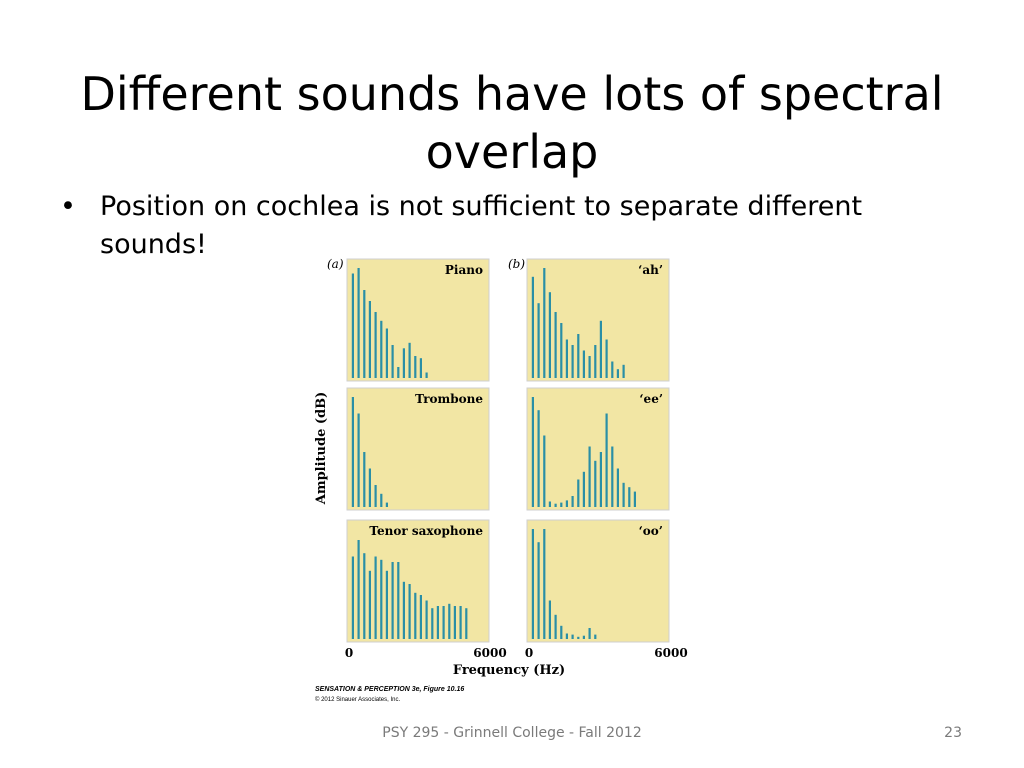 This screenshot has height=768, width=1024. Describe the element at coordinates (321, 449) in the screenshot. I see `y-axis-label: Amplitude (dB)` at that location.